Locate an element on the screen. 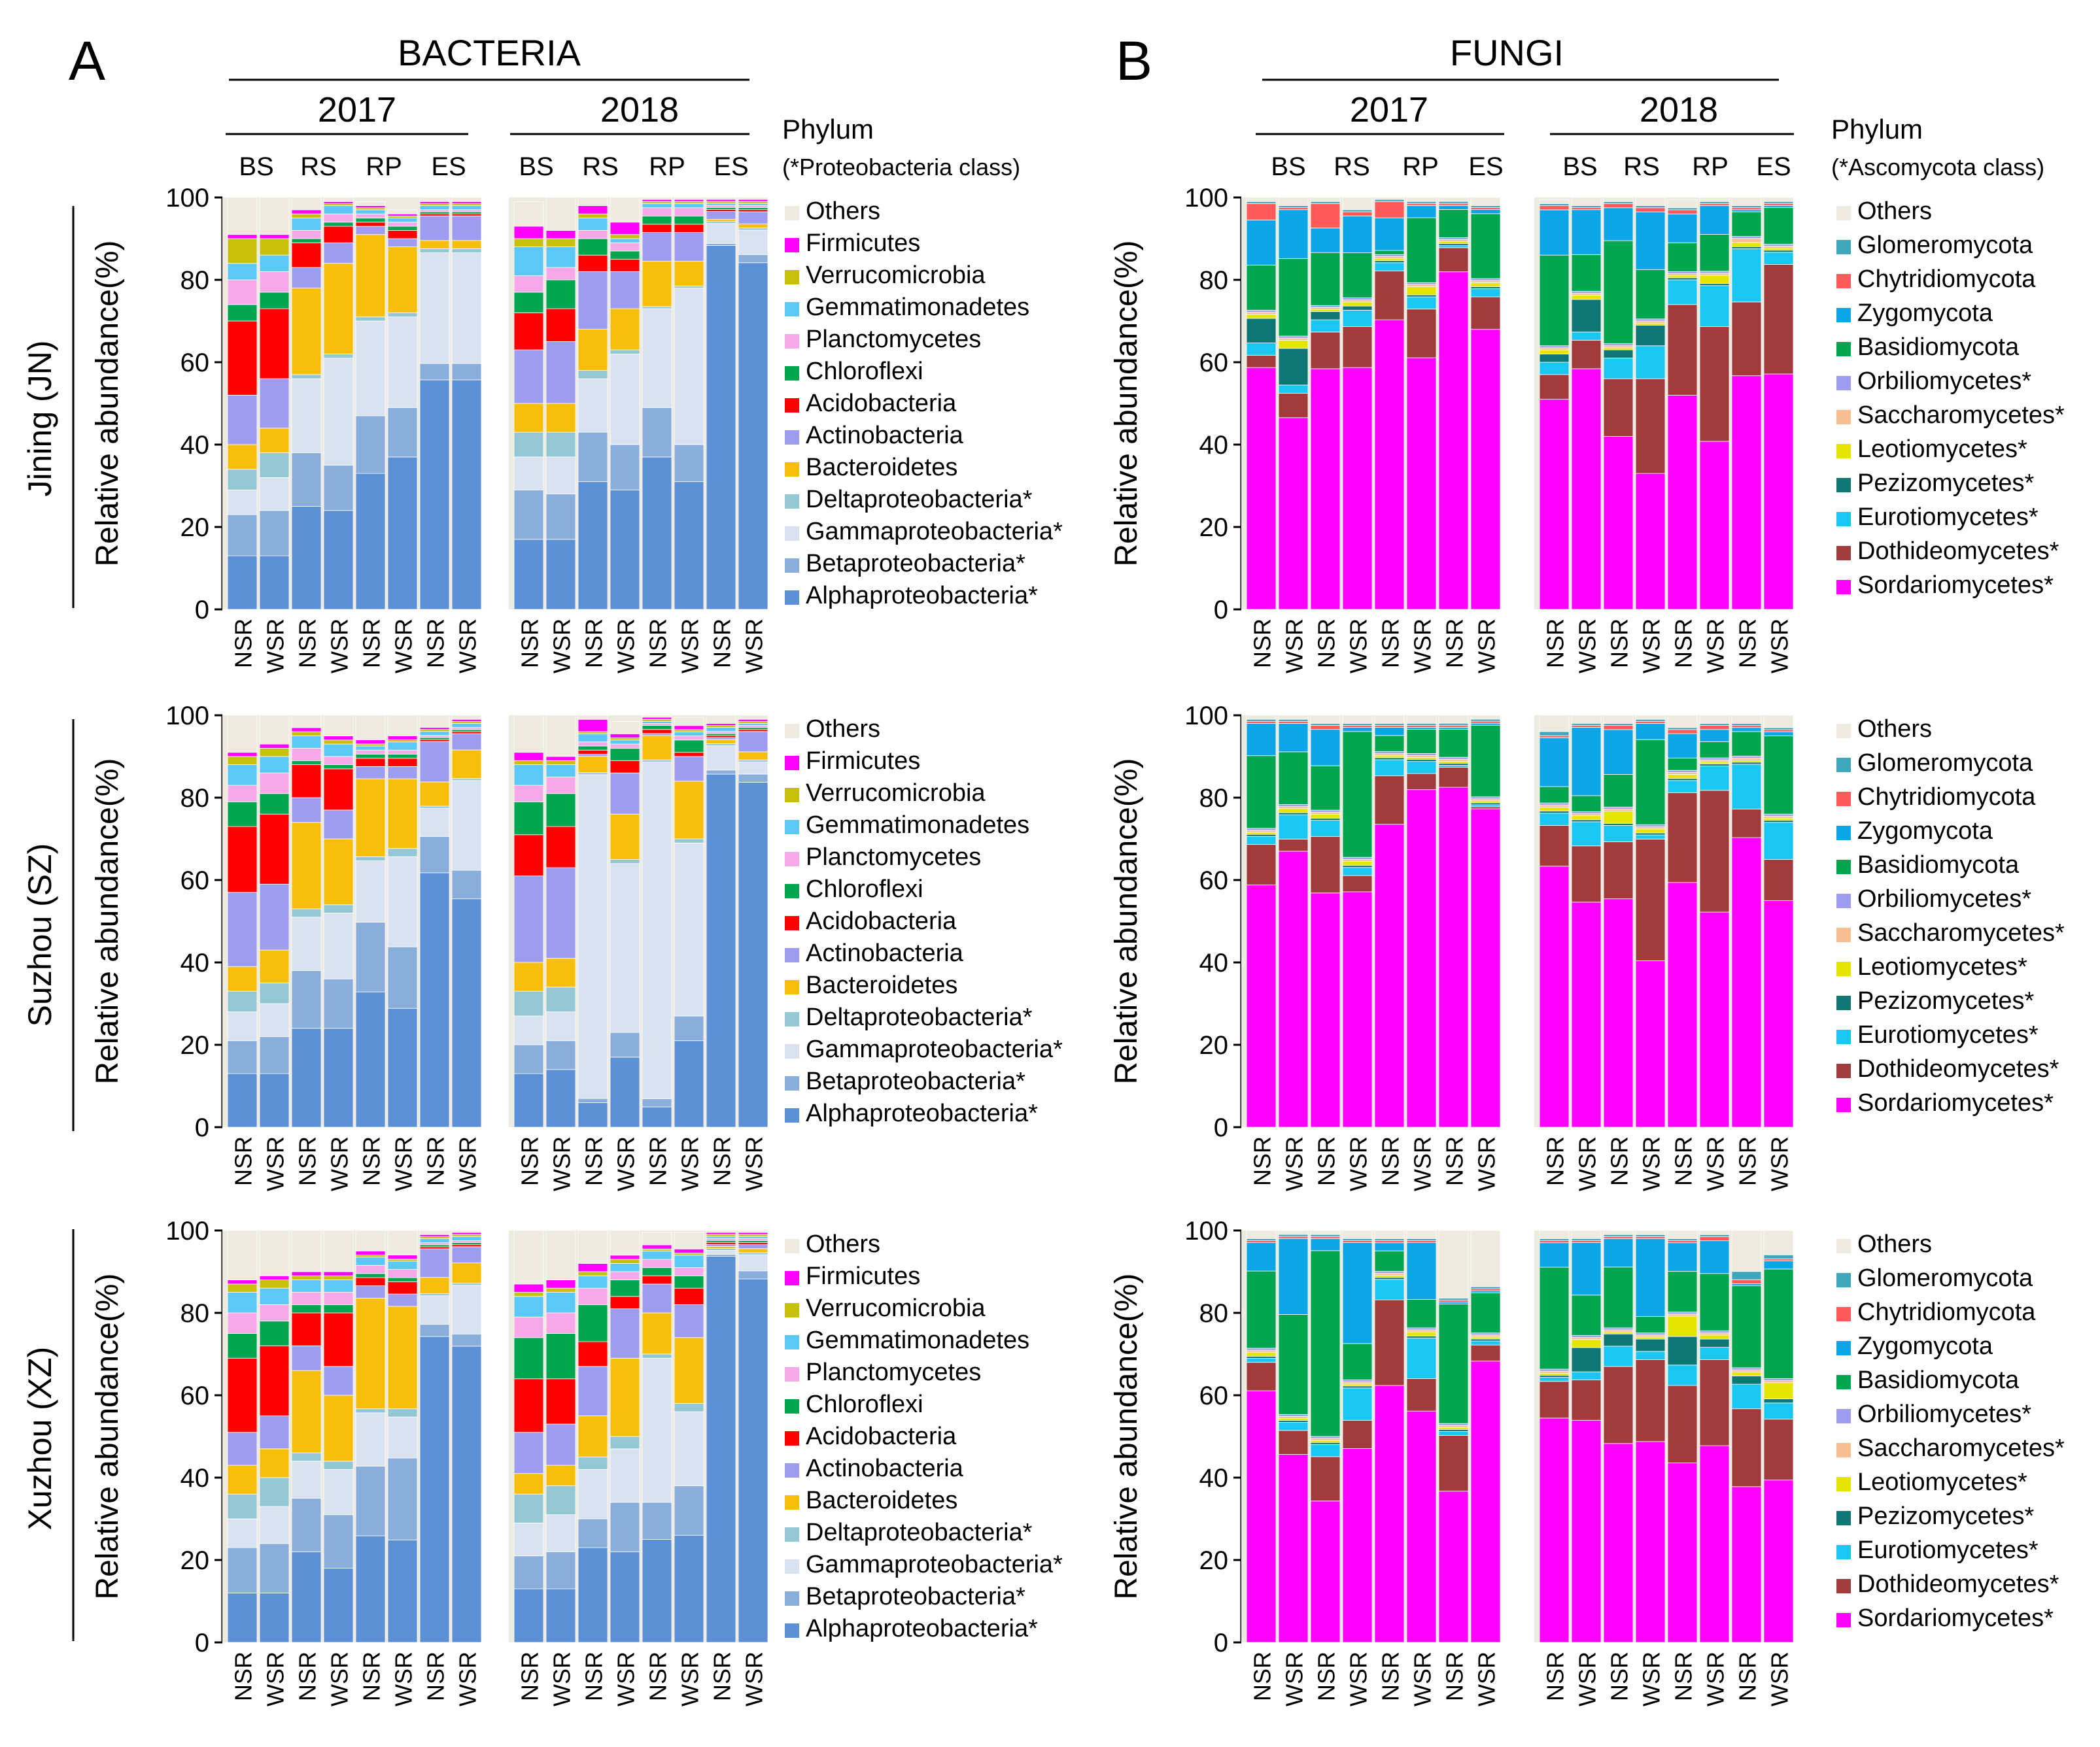 The height and width of the screenshot is (1747, 2100). legend-label: Basidiomycota is located at coordinates (1938, 347).